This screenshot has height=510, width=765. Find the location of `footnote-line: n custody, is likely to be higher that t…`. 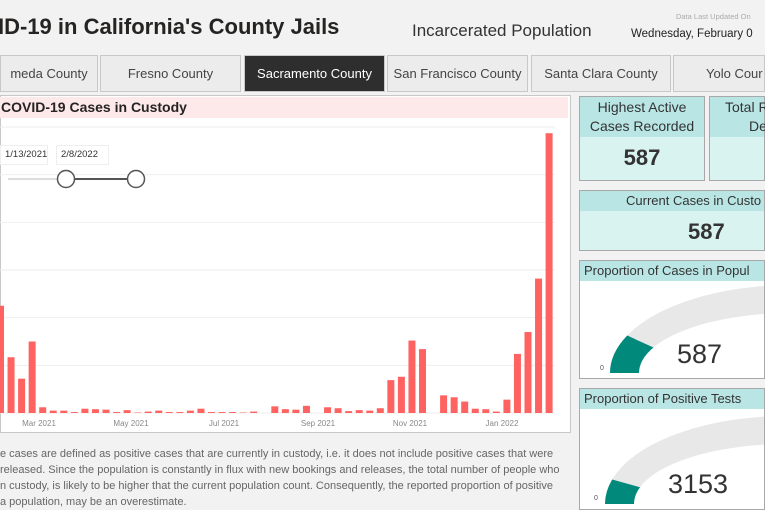

footnote-line: n custody, is likely to be higher that t… is located at coordinates (276, 486).